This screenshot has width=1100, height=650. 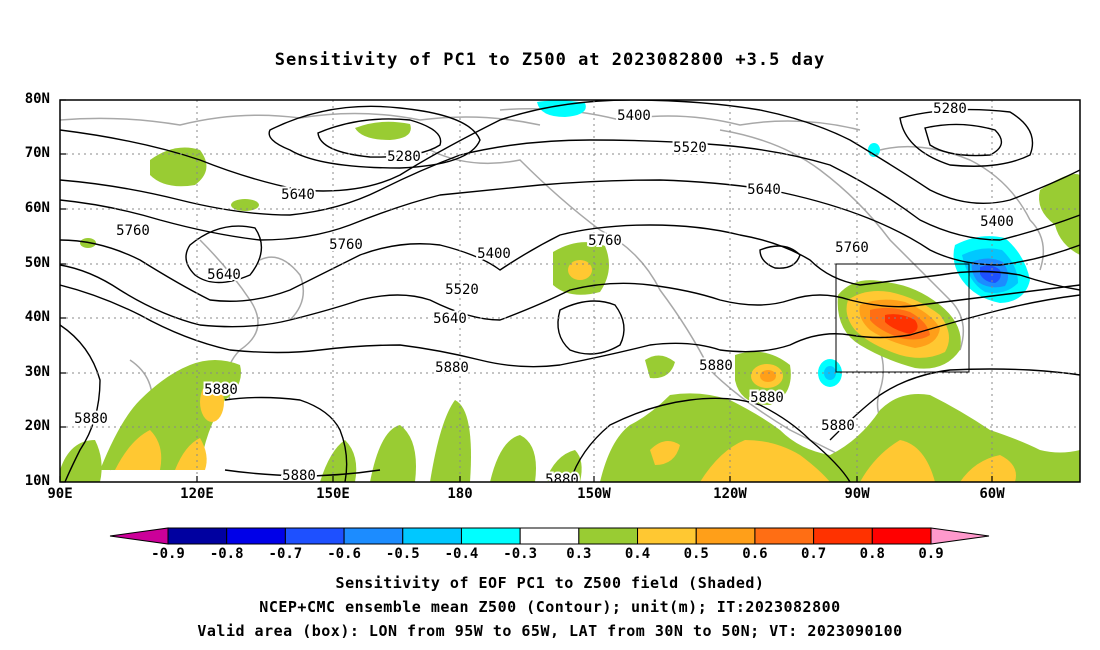 What do you see at coordinates (402, 554) in the screenshot?
I see `colorbar-tick: -0.5` at bounding box center [402, 554].